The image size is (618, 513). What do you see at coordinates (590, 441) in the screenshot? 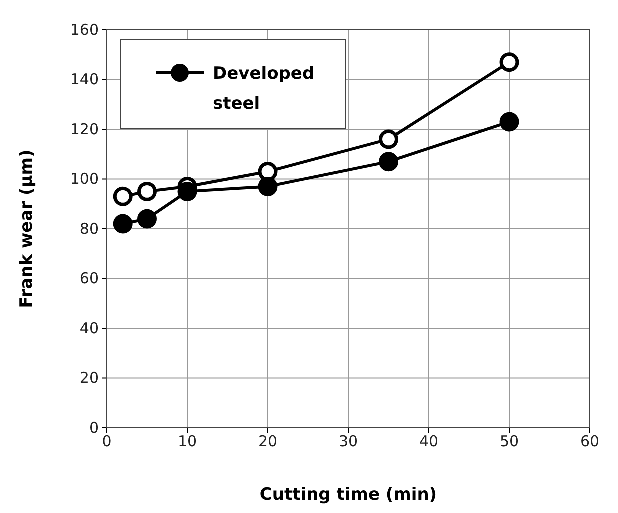
I see `x-tick-label: 60` at bounding box center [590, 441].